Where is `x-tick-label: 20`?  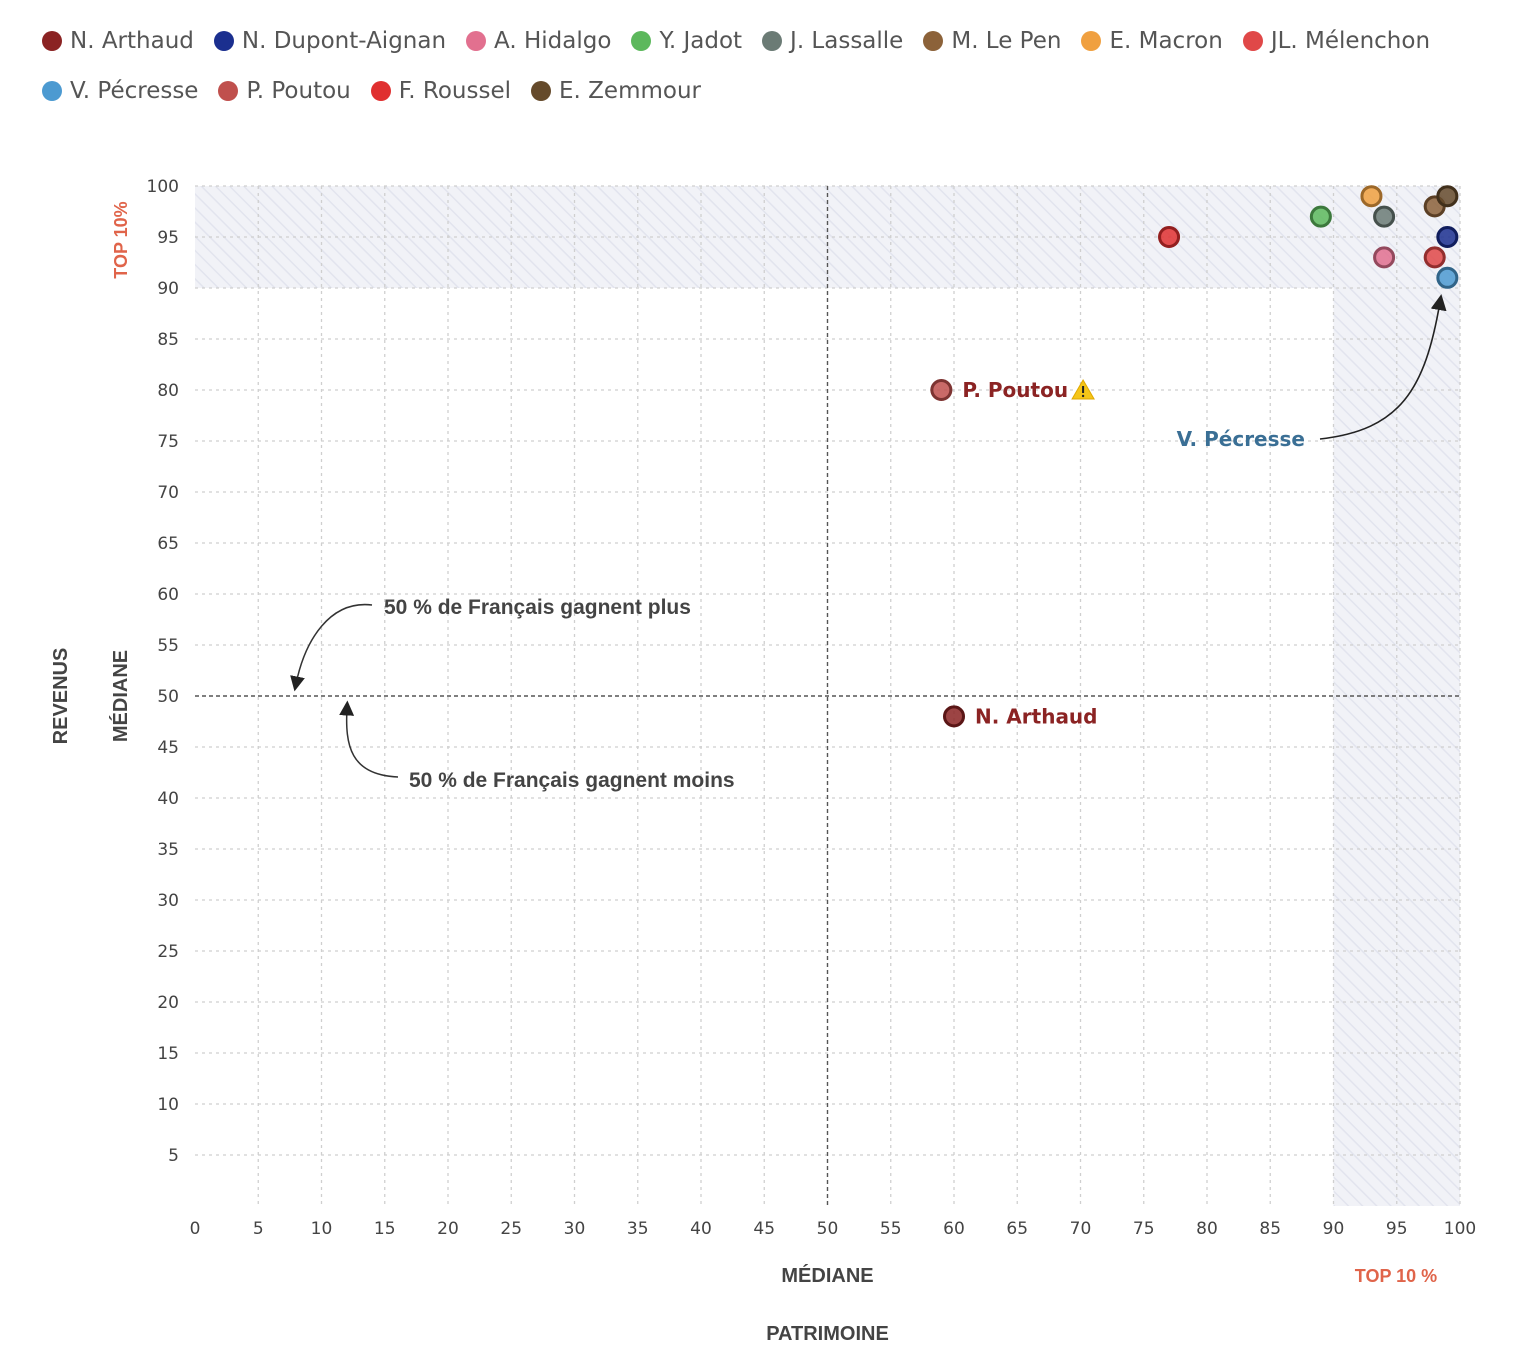 x-tick-label: 20 is located at coordinates (448, 1229).